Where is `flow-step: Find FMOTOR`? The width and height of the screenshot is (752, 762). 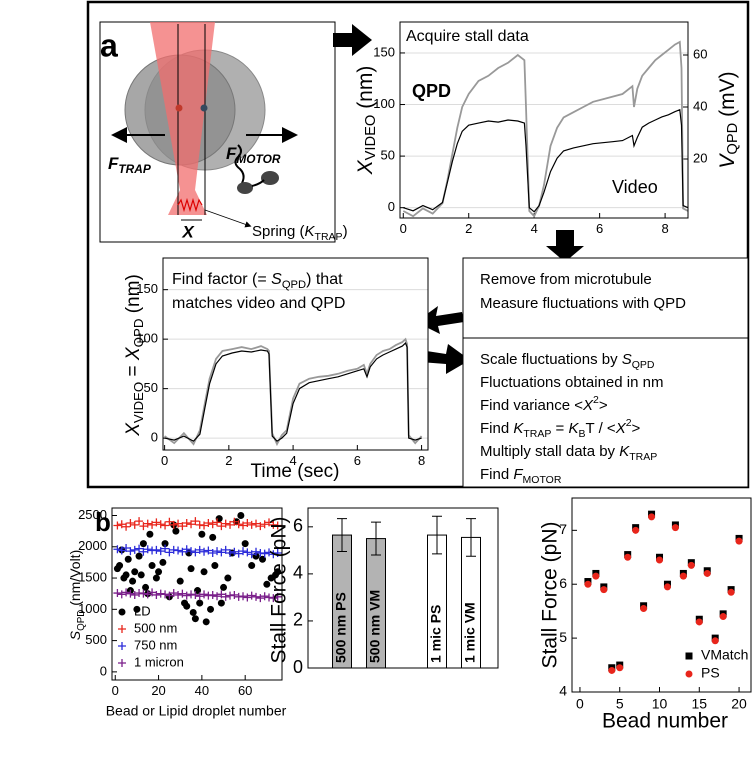 flow-step: Find FMOTOR is located at coordinates (521, 476).